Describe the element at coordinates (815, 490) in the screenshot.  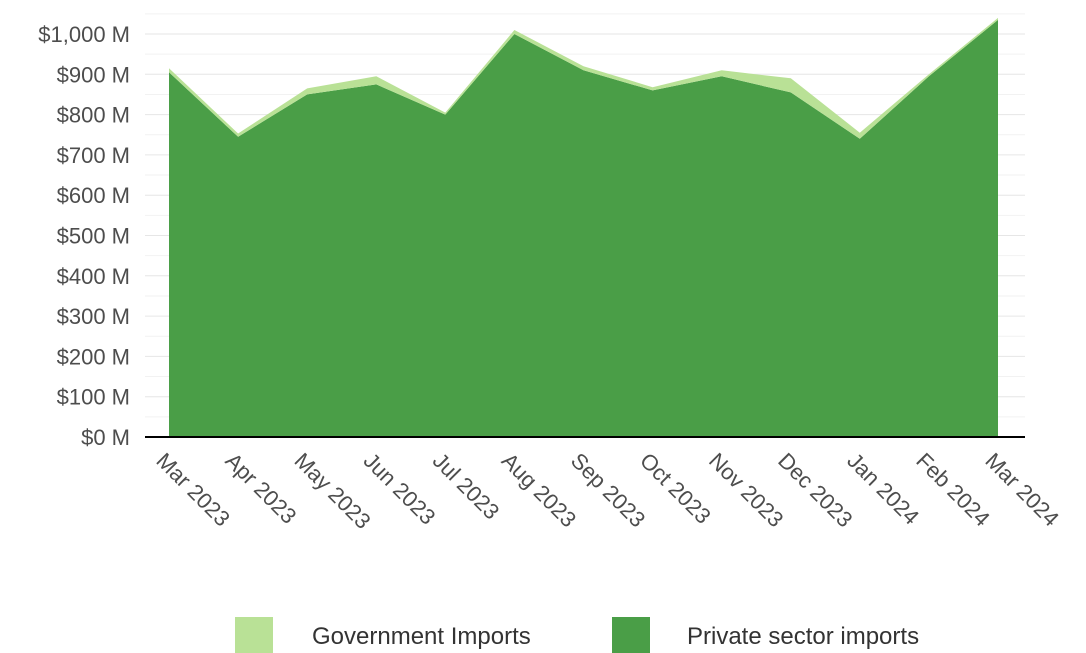
I see `x-tick-label: Dec 2023` at that location.